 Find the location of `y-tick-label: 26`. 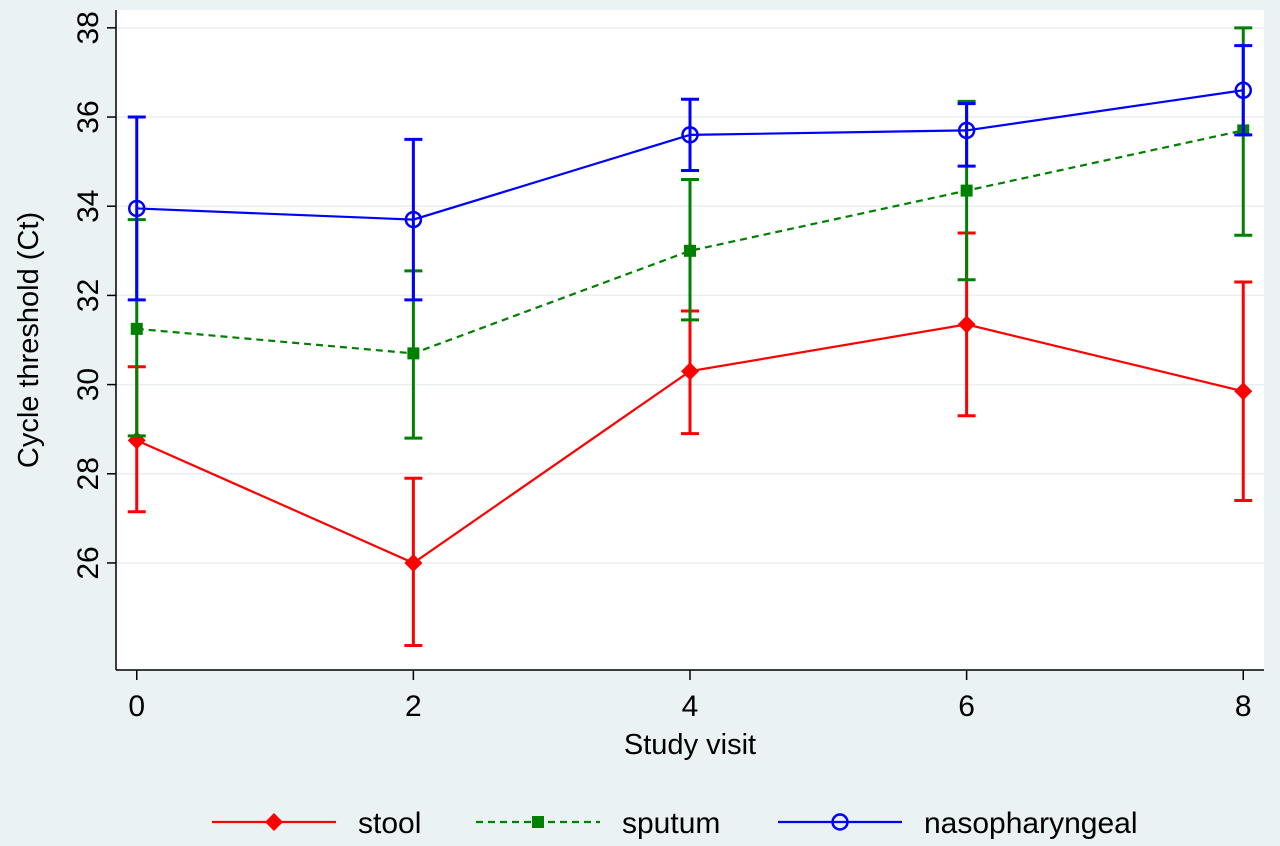

y-tick-label: 26 is located at coordinates (88, 562).